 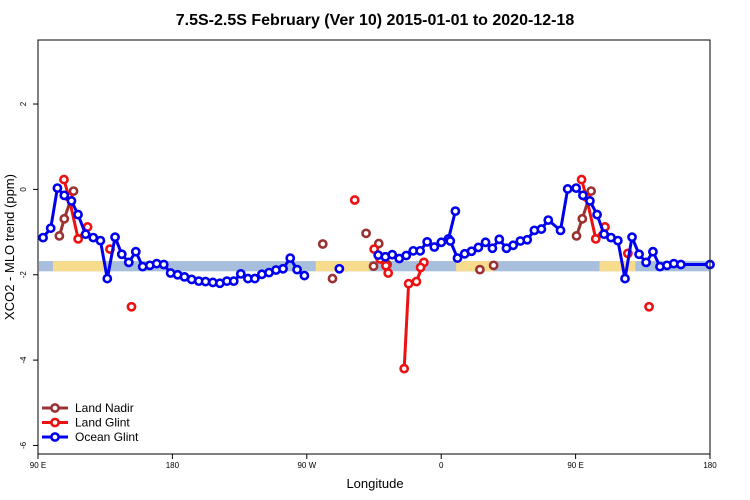 What do you see at coordinates (23, 275) in the screenshot?
I see `y-tick-label: -2` at bounding box center [23, 275].